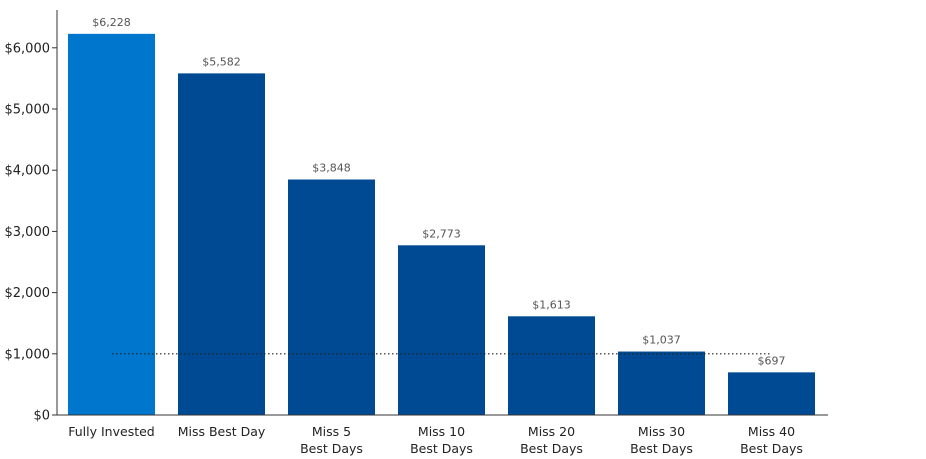  I want to click on y-tick-label: $6,000, so click(28, 48).